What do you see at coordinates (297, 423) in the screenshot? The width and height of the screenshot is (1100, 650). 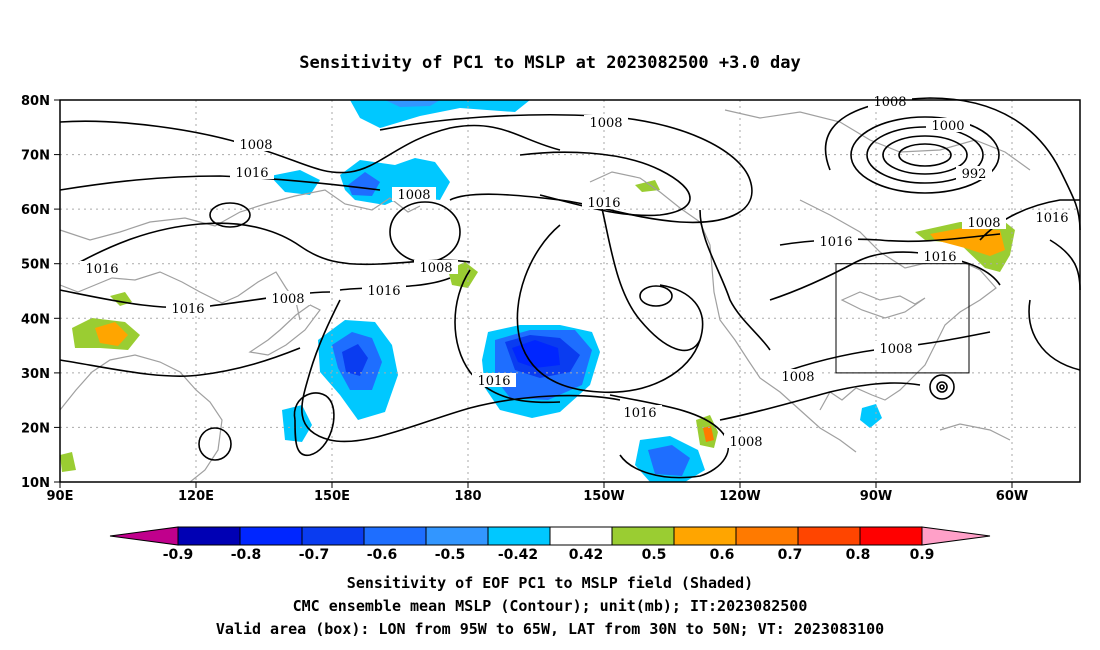 I see `shade-hawaii-blue` at bounding box center [297, 423].